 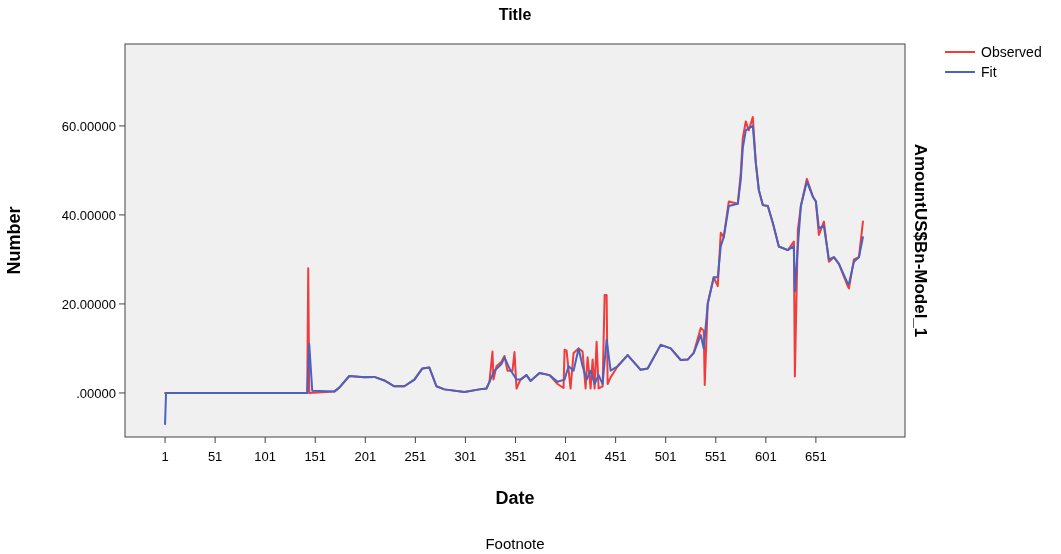 I want to click on x-tick-label: 651, so click(x=816, y=456).